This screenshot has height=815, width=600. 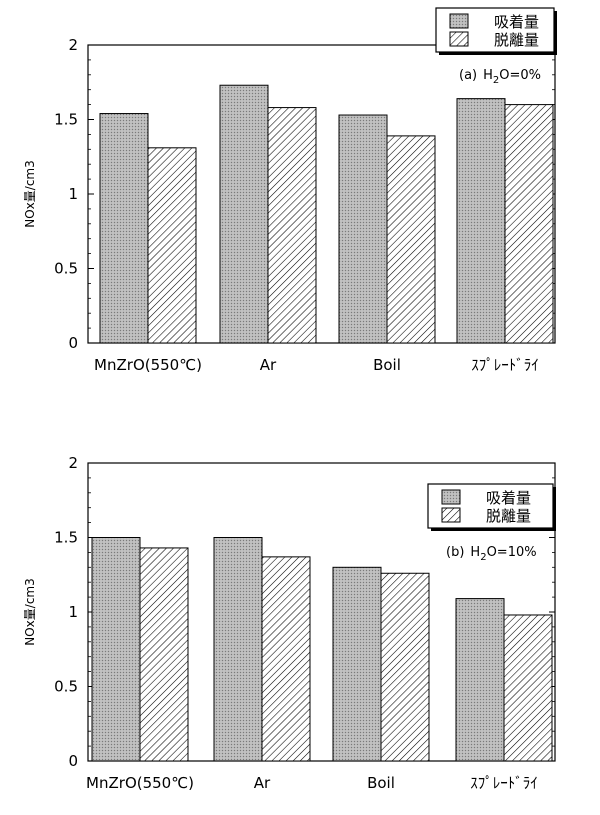 I want to click on panel-label: (a), so click(x=468, y=75).